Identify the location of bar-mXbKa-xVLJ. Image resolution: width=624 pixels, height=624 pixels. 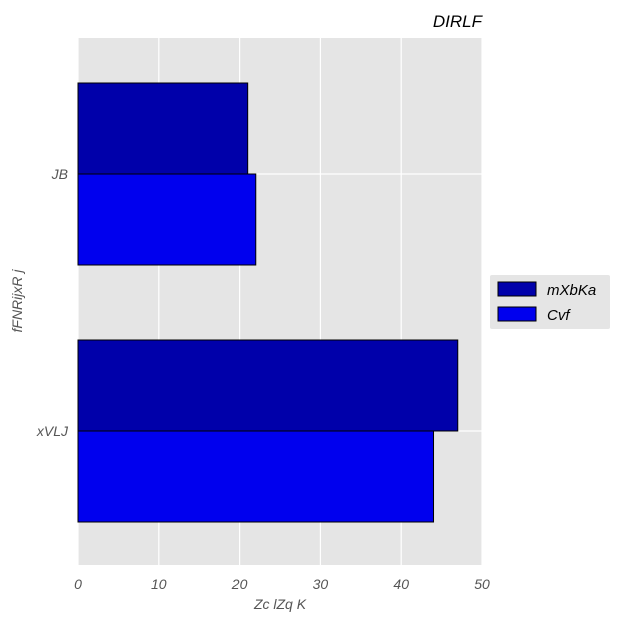
(268, 385).